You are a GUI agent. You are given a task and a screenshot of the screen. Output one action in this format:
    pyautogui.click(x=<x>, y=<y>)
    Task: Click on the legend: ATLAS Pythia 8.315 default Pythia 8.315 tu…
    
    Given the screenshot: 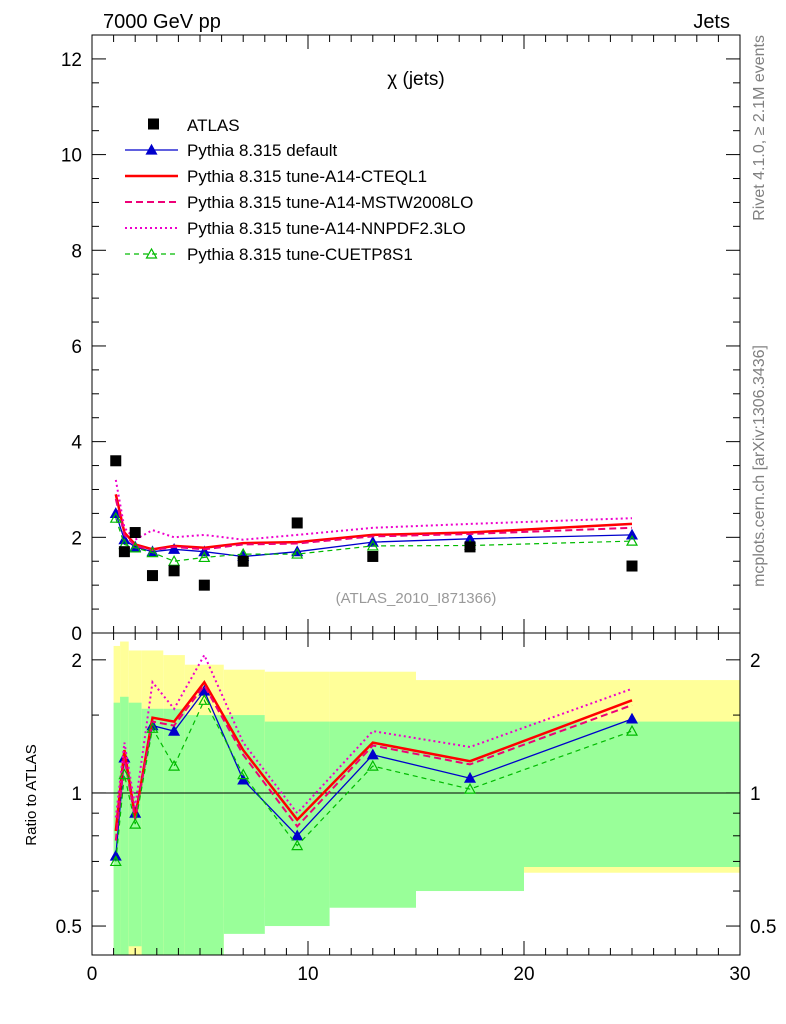 What is the action you would take?
    pyautogui.click(x=299, y=190)
    